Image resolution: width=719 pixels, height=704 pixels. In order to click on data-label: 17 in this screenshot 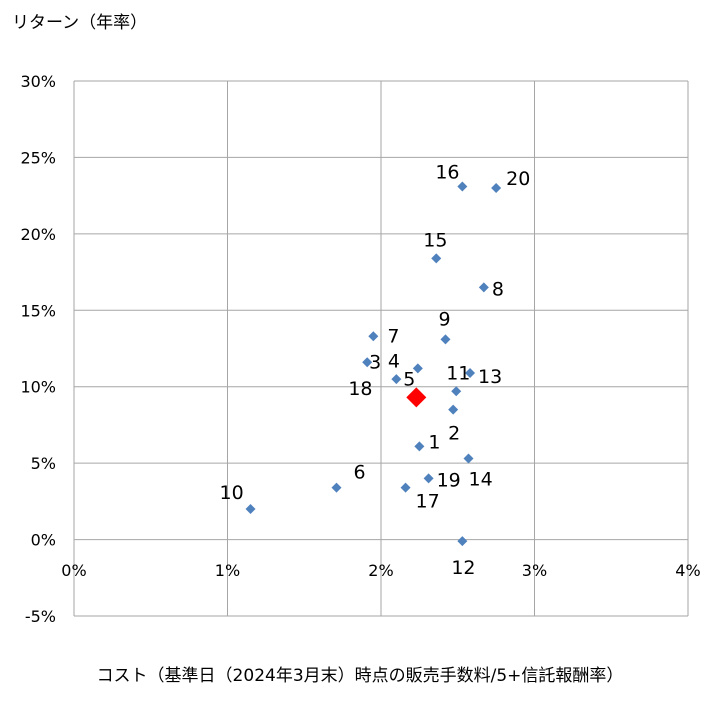, I will do `click(428, 502)`.